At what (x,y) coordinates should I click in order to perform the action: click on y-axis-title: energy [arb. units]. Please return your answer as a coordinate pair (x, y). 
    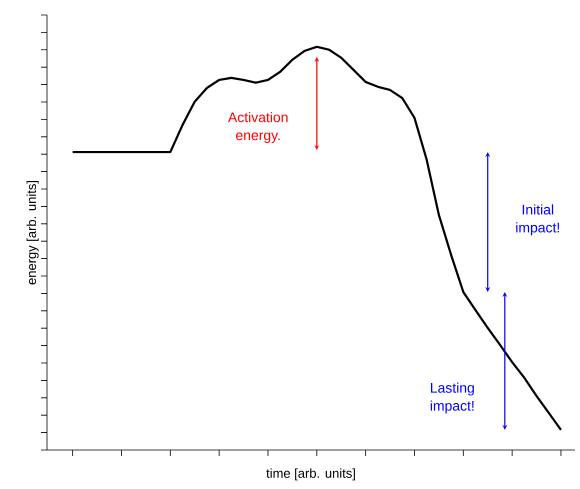
    Looking at the image, I should click on (32, 232).